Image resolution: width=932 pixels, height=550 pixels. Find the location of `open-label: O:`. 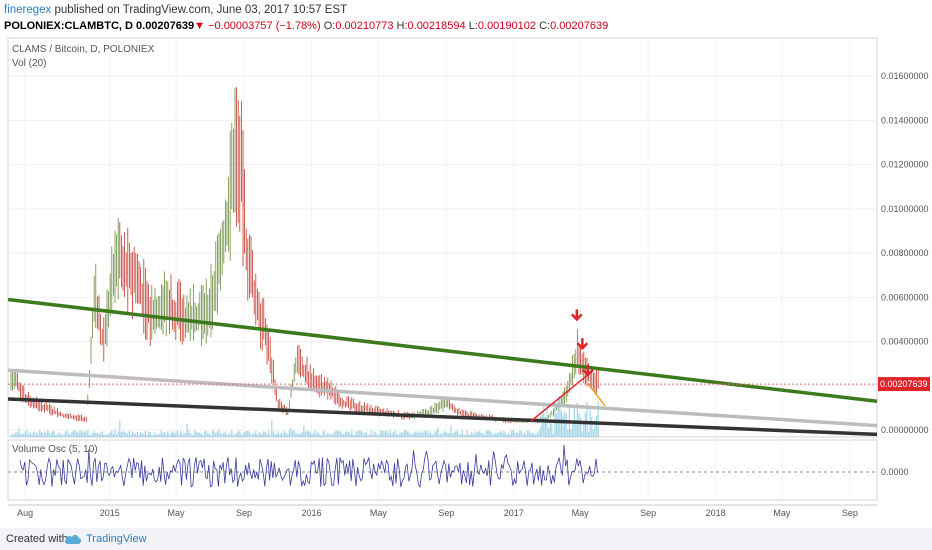

open-label: O: is located at coordinates (329, 26).